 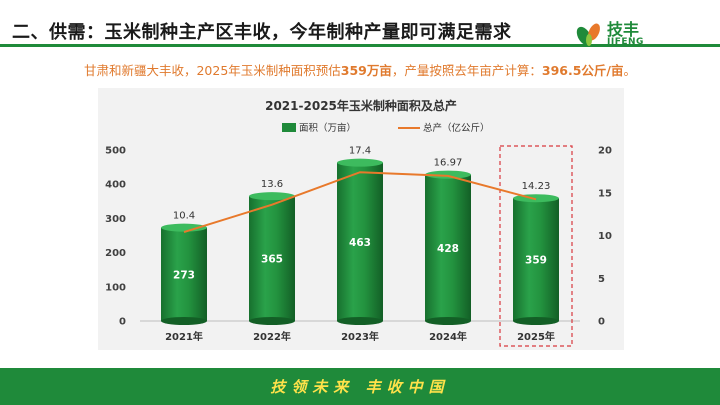 What do you see at coordinates (262, 32) in the screenshot?
I see `page-title: 二、供需：玉米制种主产区丰收，今年制种产量即可满足需求` at bounding box center [262, 32].